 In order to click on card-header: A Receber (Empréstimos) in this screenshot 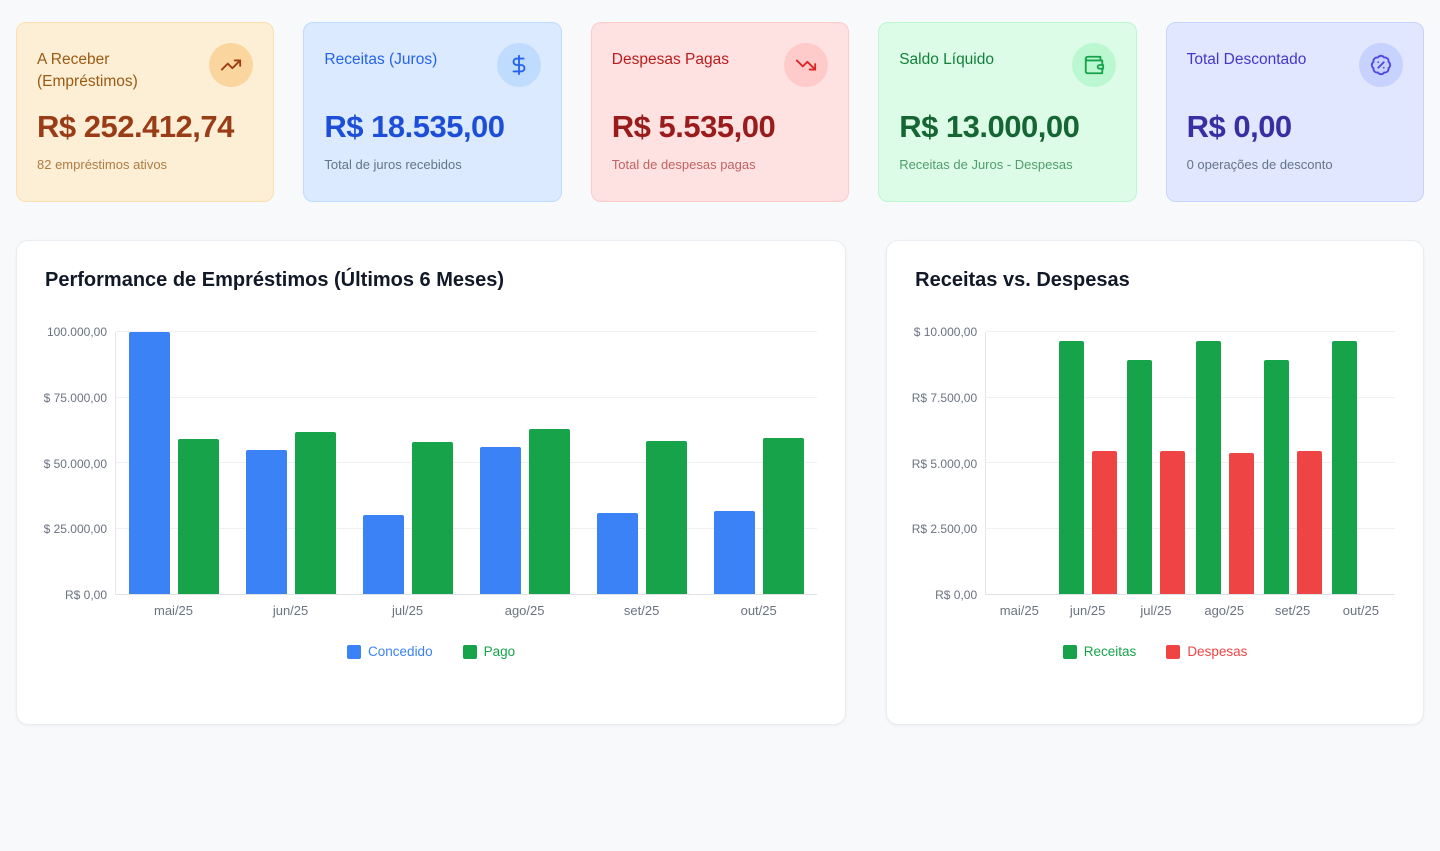, I will do `click(145, 72)`.